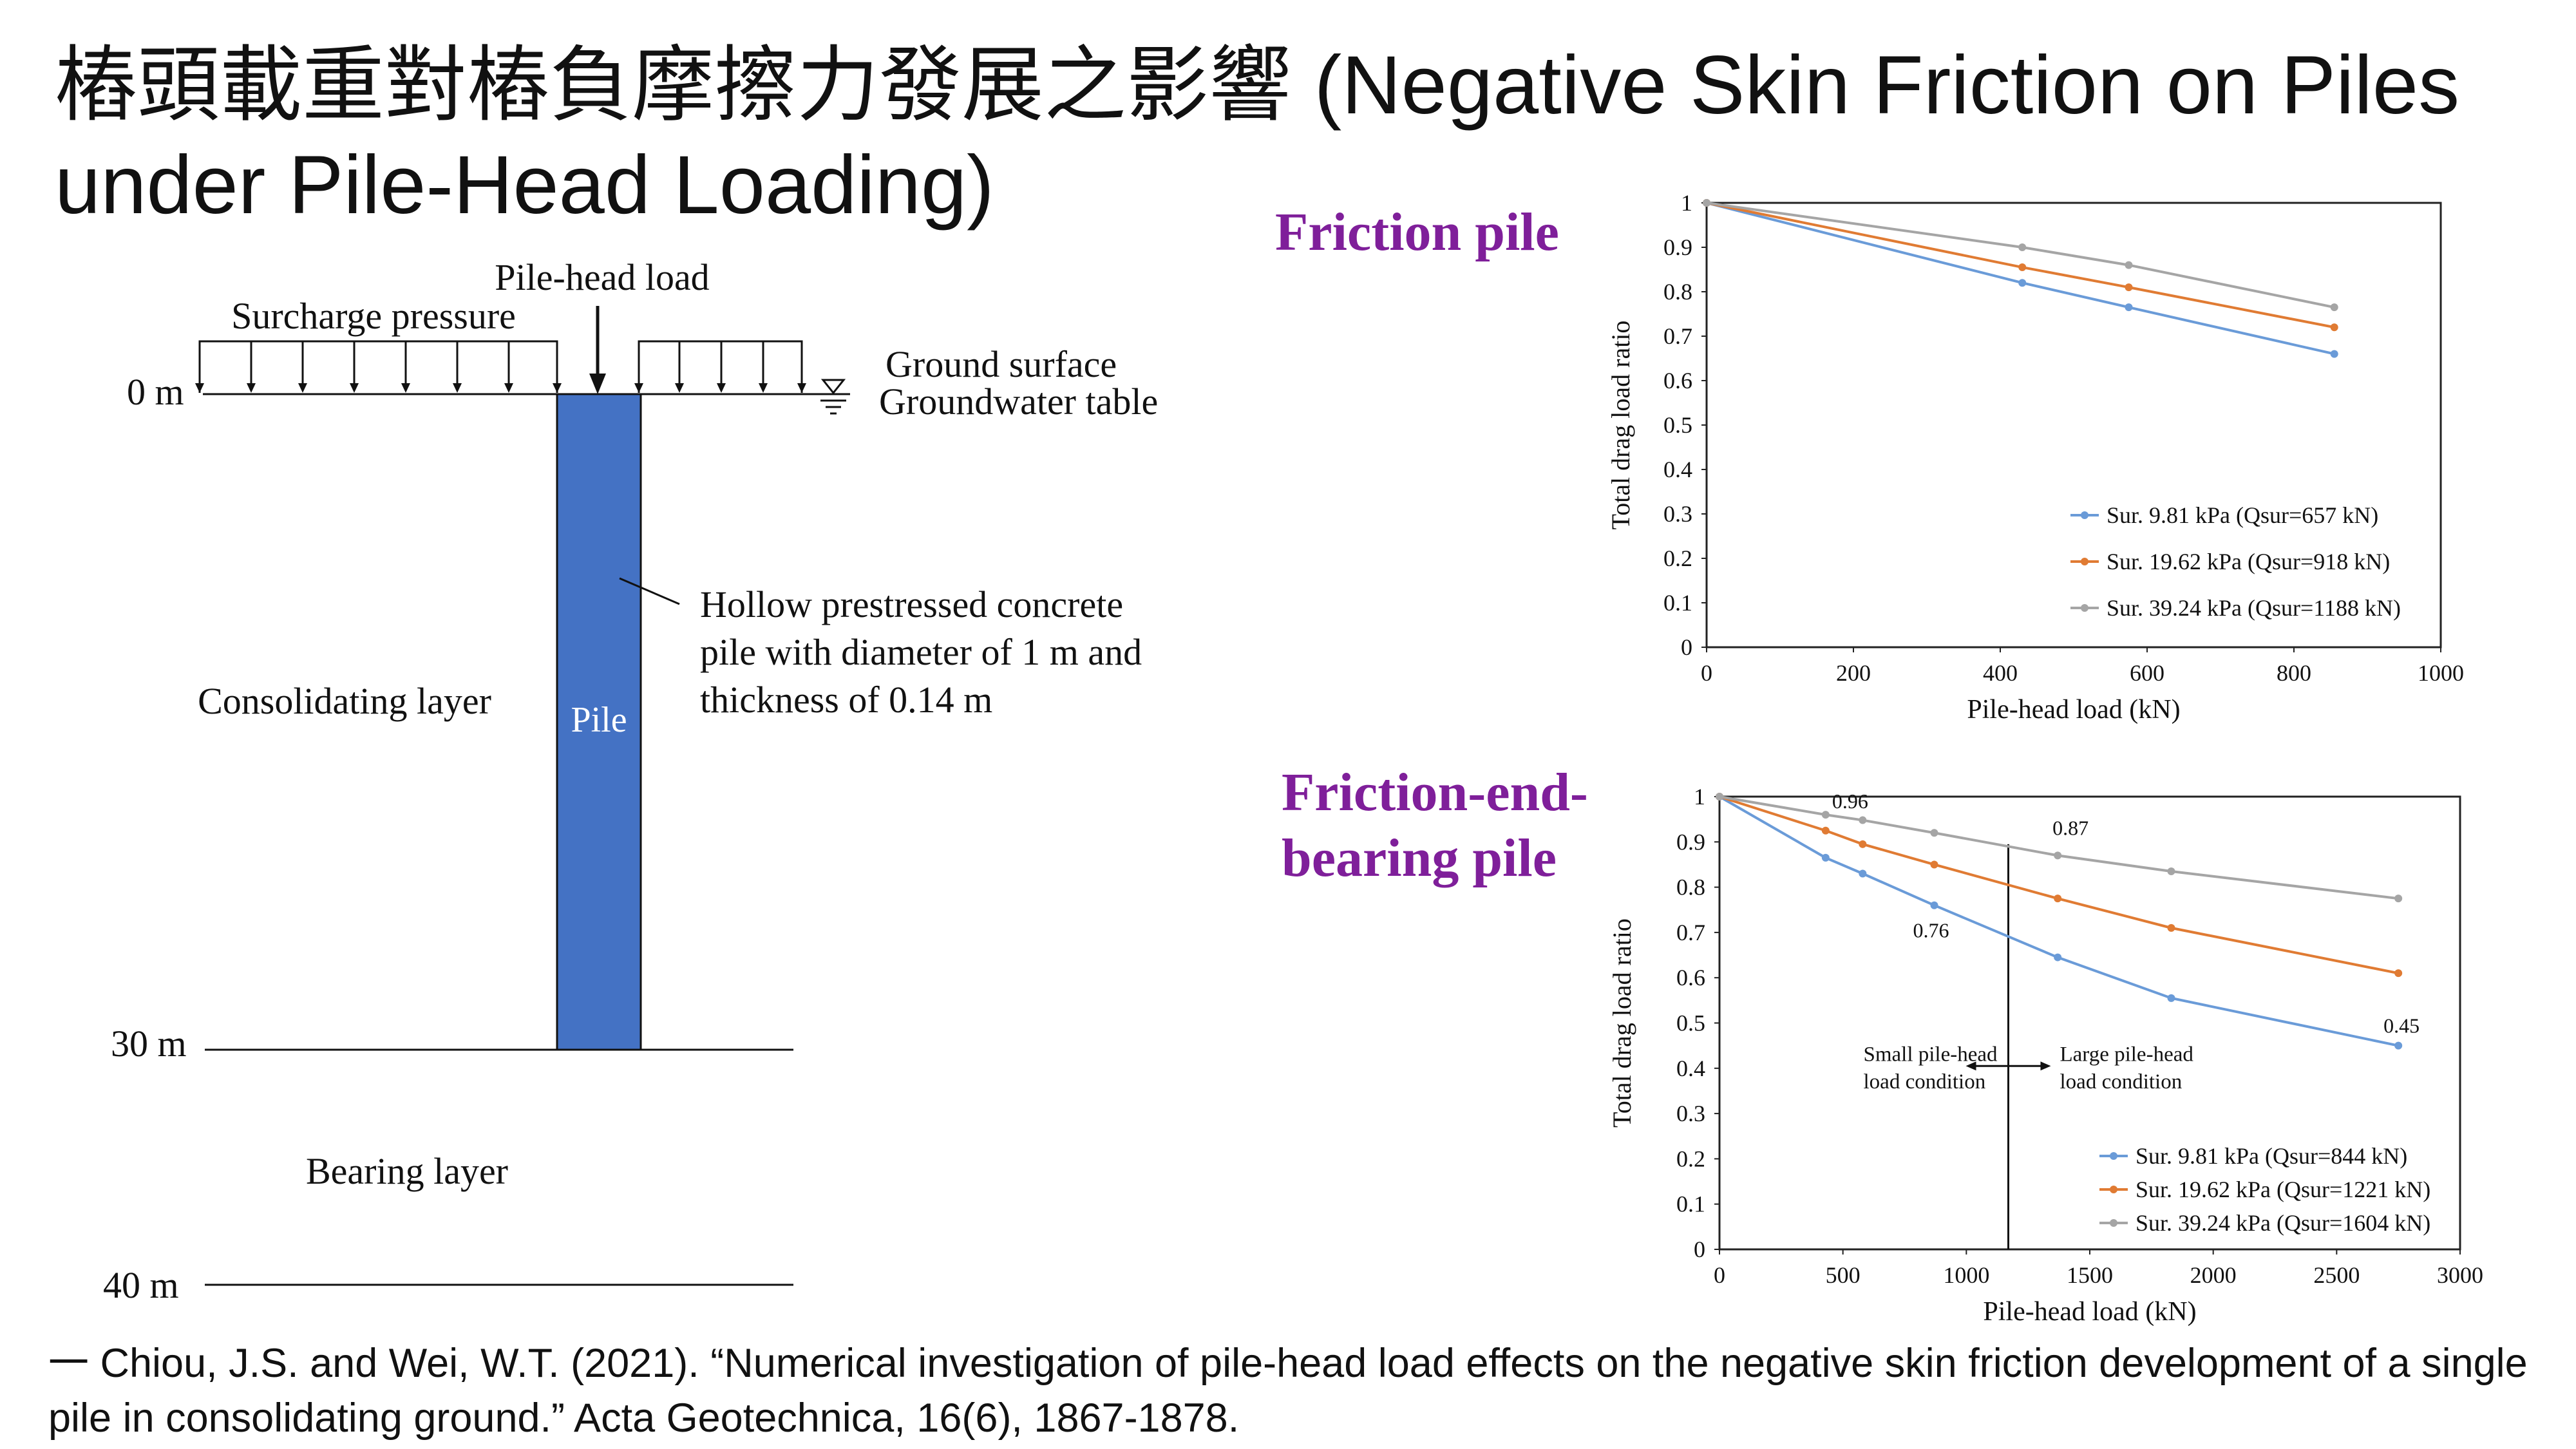  What do you see at coordinates (155, 392) in the screenshot?
I see `depth-0-label: 0 m` at bounding box center [155, 392].